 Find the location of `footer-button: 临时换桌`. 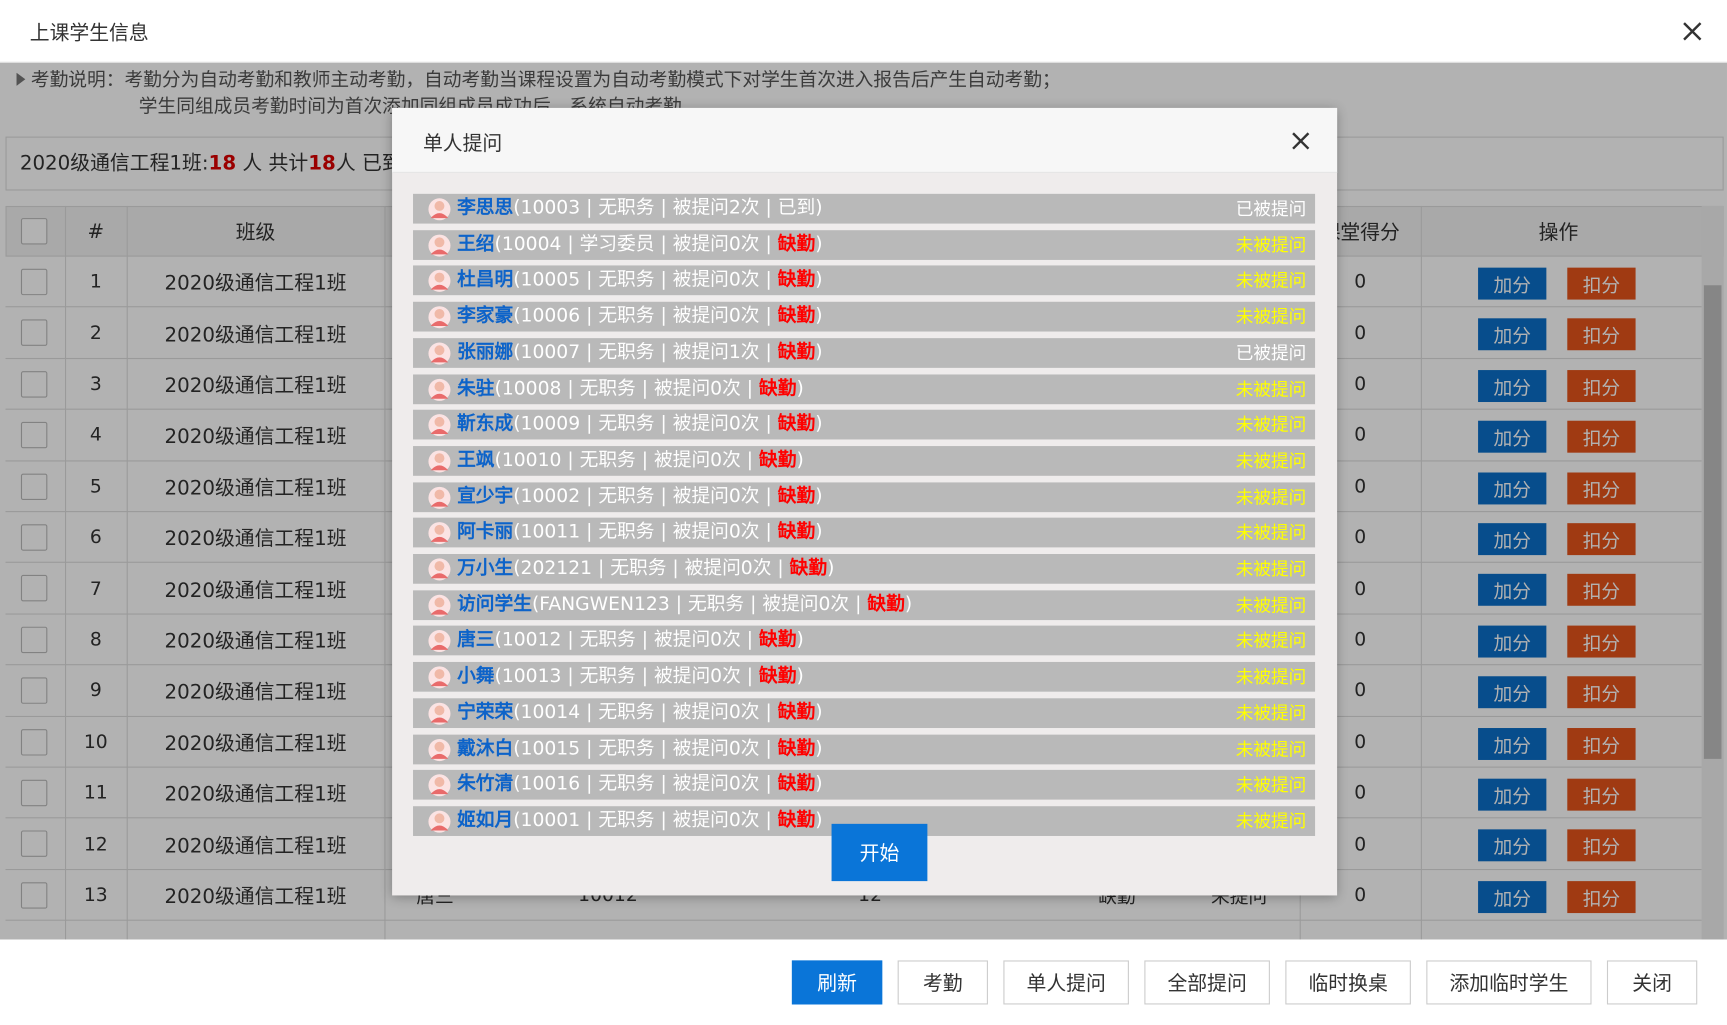

footer-button: 临时换桌 is located at coordinates (1348, 982).